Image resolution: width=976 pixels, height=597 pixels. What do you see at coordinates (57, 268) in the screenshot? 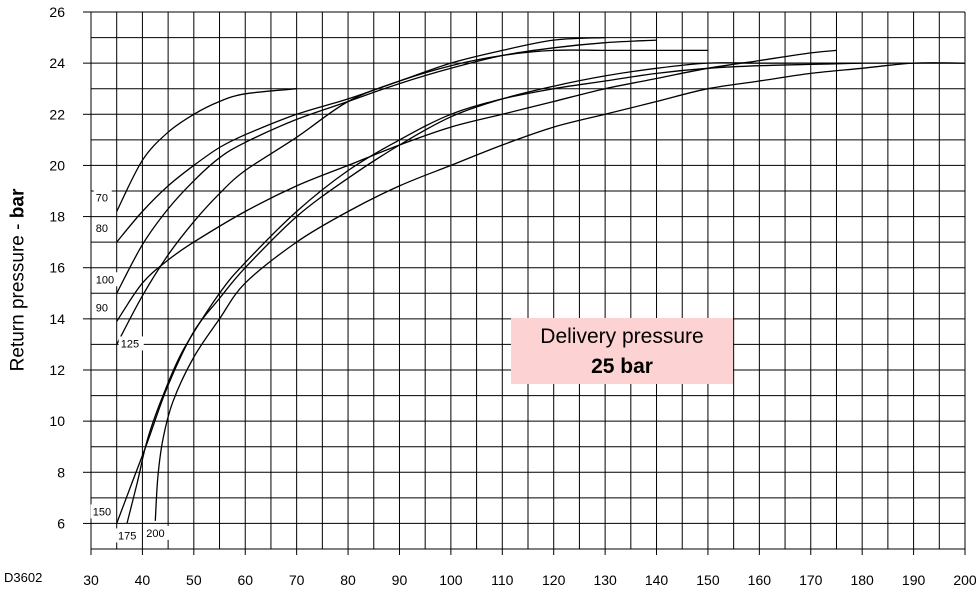
I see `y-tick-label: 16` at bounding box center [57, 268].